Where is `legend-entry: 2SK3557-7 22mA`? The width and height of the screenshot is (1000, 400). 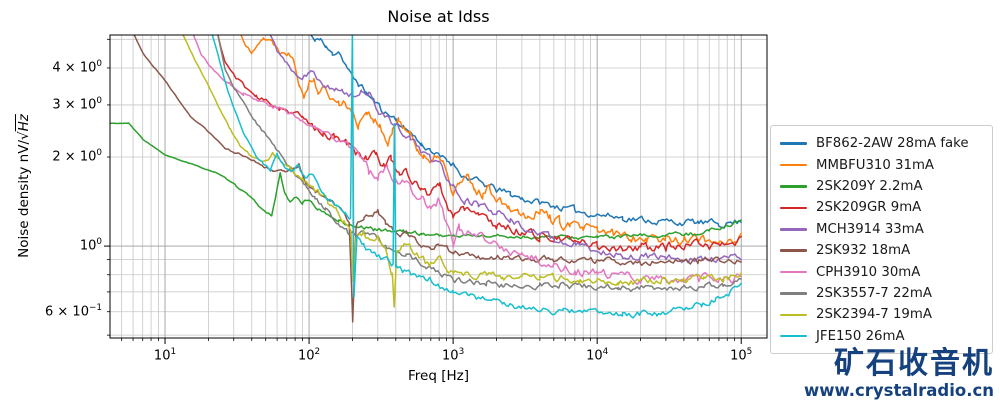 legend-entry: 2SK3557-7 22mA is located at coordinates (882, 293).